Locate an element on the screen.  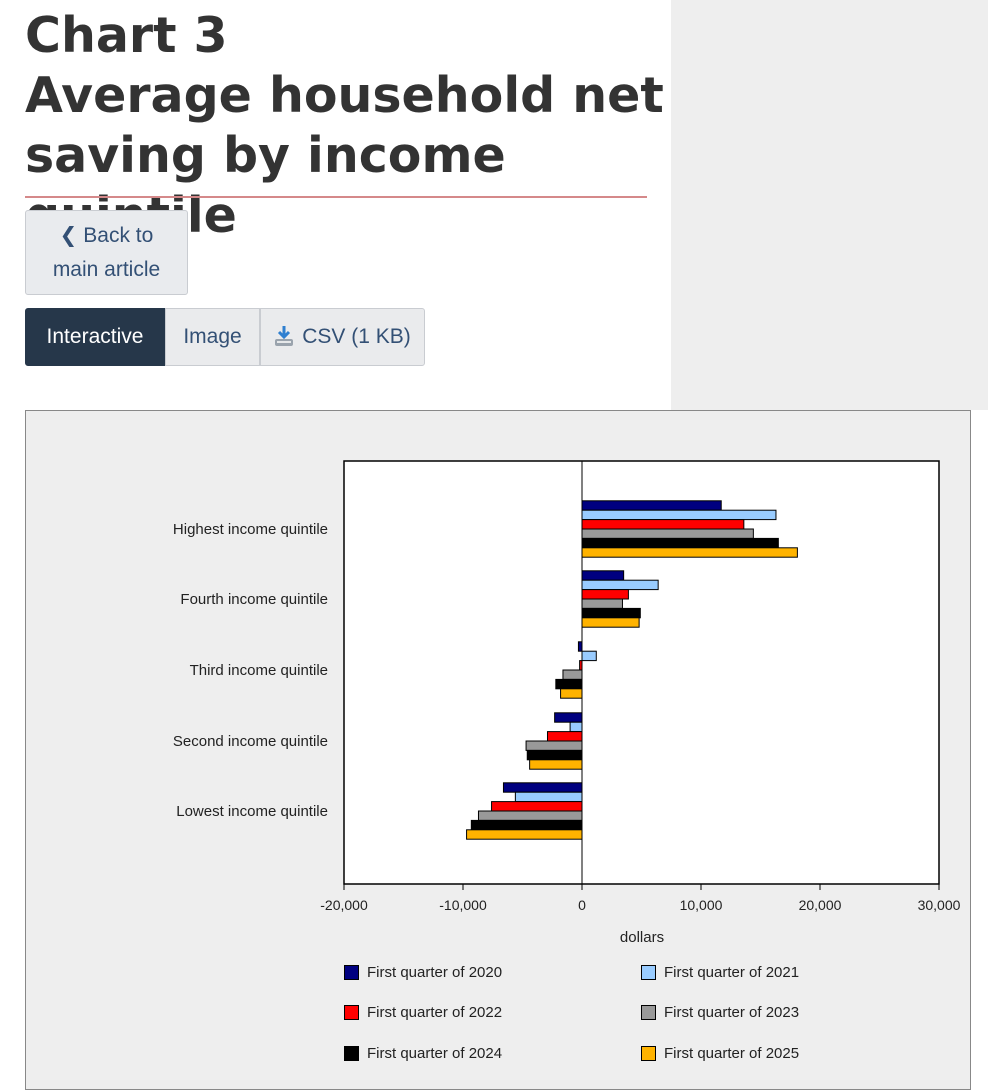
side-panel-background is located at coordinates (829, 205).